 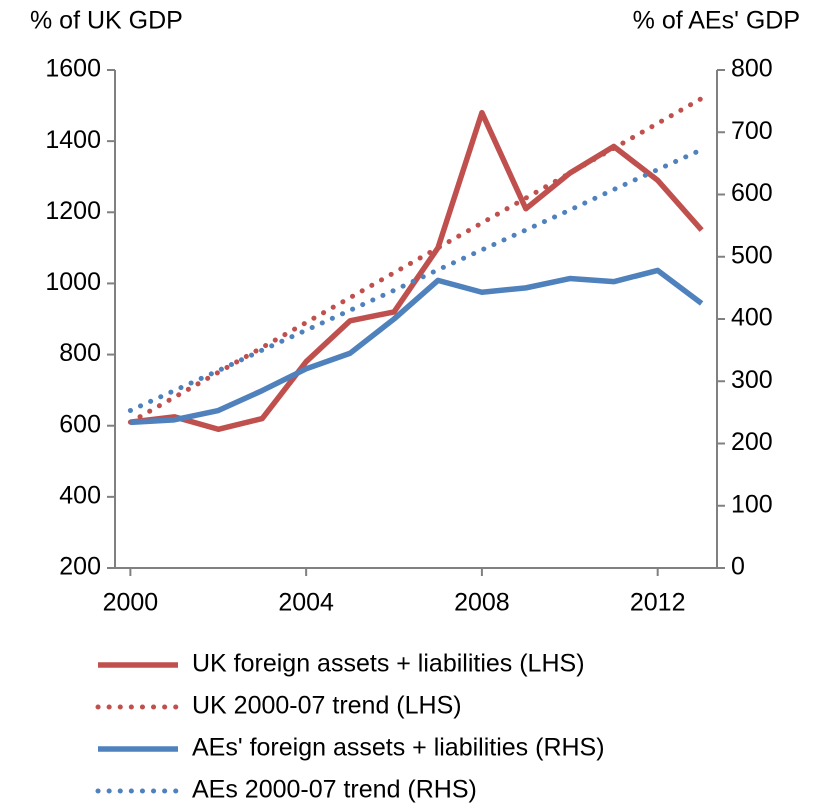 I want to click on y2-tick-label: 300, so click(x=752, y=380).